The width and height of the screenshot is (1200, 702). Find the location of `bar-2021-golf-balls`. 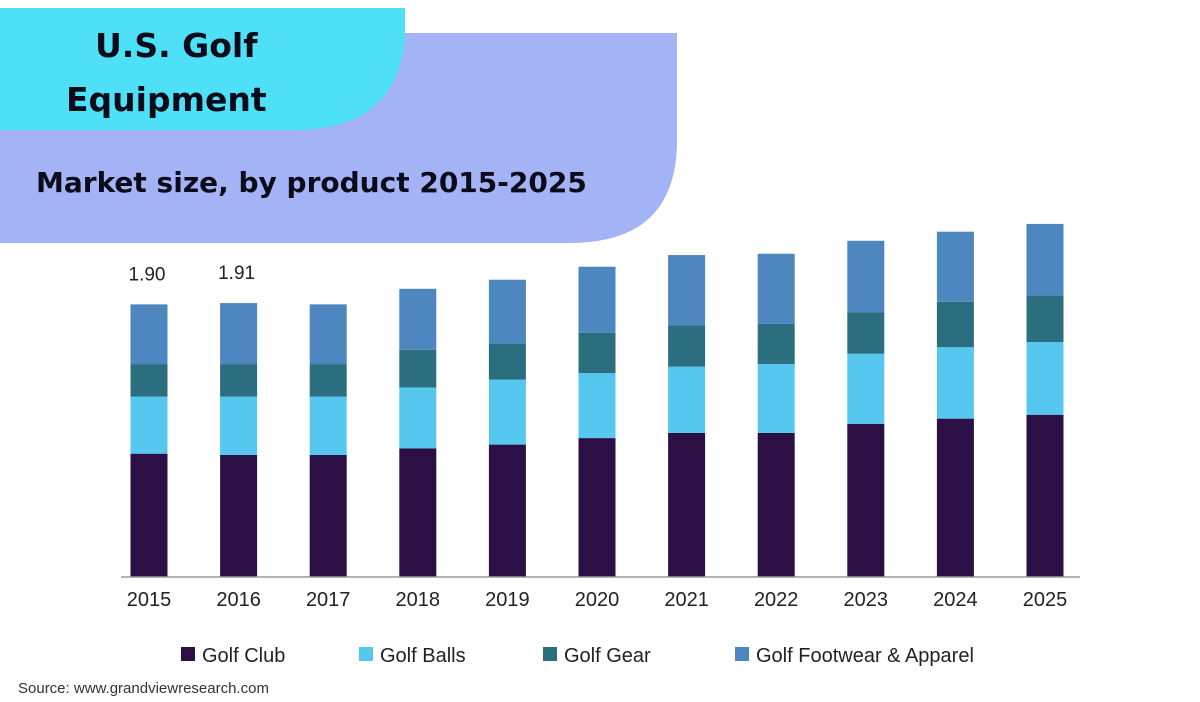

bar-2021-golf-balls is located at coordinates (687, 399).